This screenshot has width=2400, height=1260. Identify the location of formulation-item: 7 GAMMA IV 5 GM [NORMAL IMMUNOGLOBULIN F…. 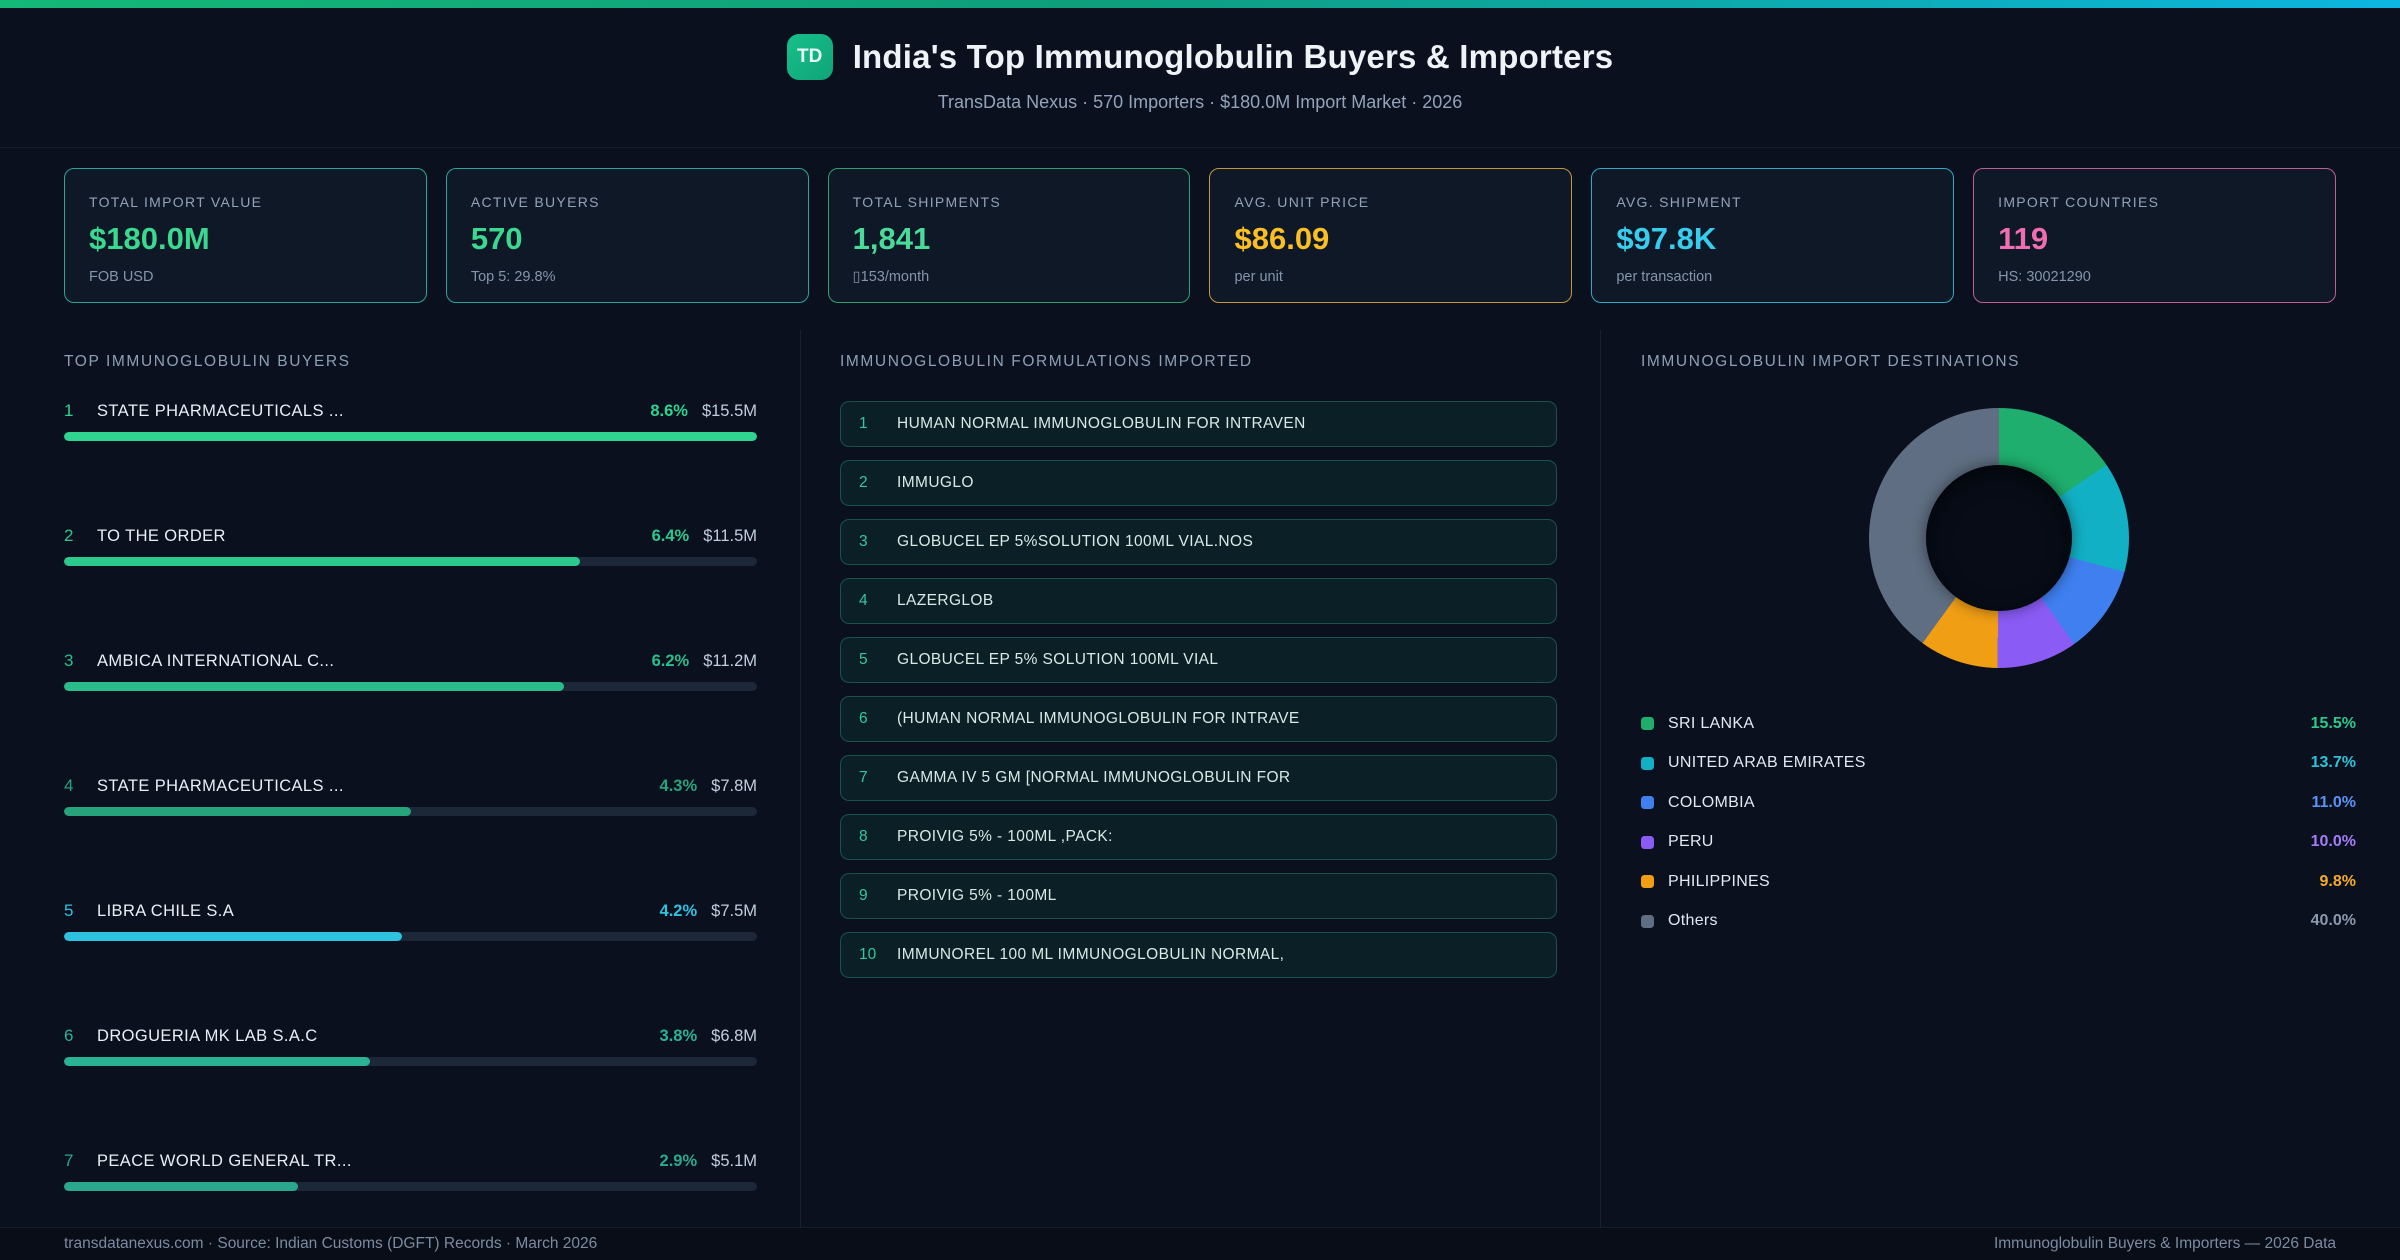
(1198, 778).